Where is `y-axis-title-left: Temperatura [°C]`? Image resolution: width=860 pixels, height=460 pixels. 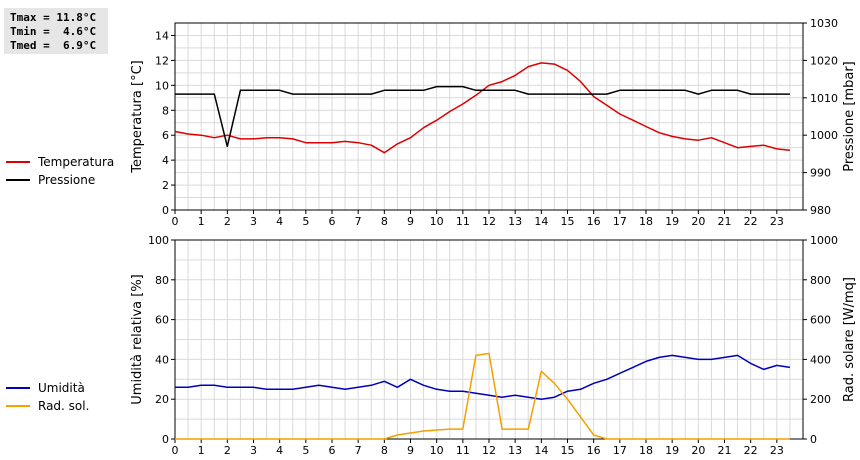
y-axis-title-left: Temperatura [°C] is located at coordinates (137, 116).